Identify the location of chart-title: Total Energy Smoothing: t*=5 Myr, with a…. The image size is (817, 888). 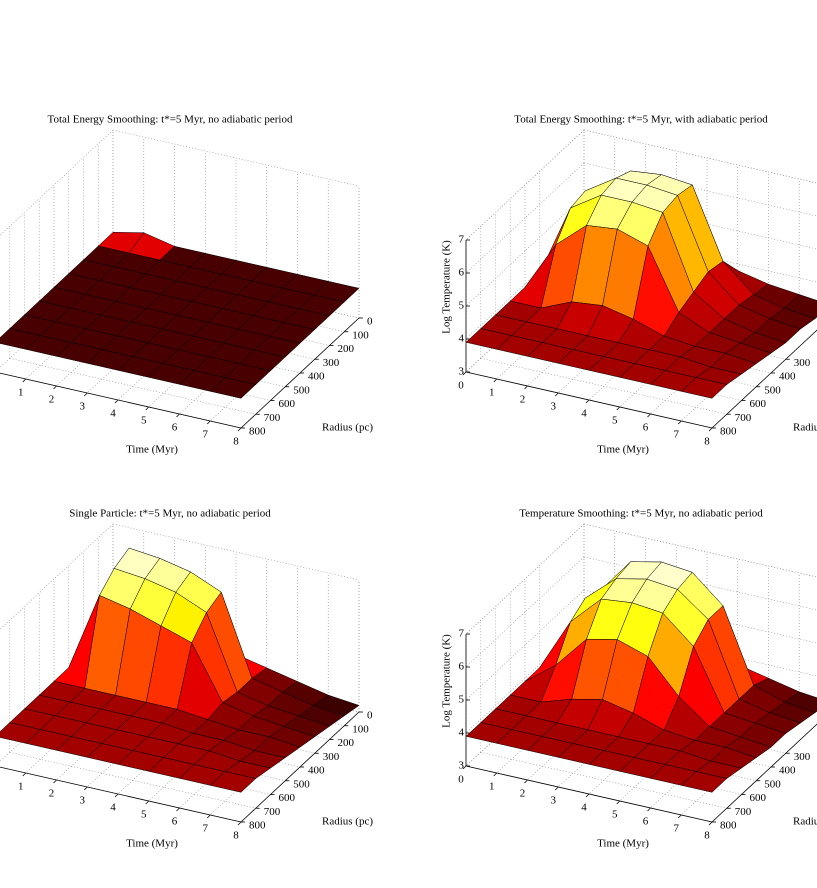
(641, 120).